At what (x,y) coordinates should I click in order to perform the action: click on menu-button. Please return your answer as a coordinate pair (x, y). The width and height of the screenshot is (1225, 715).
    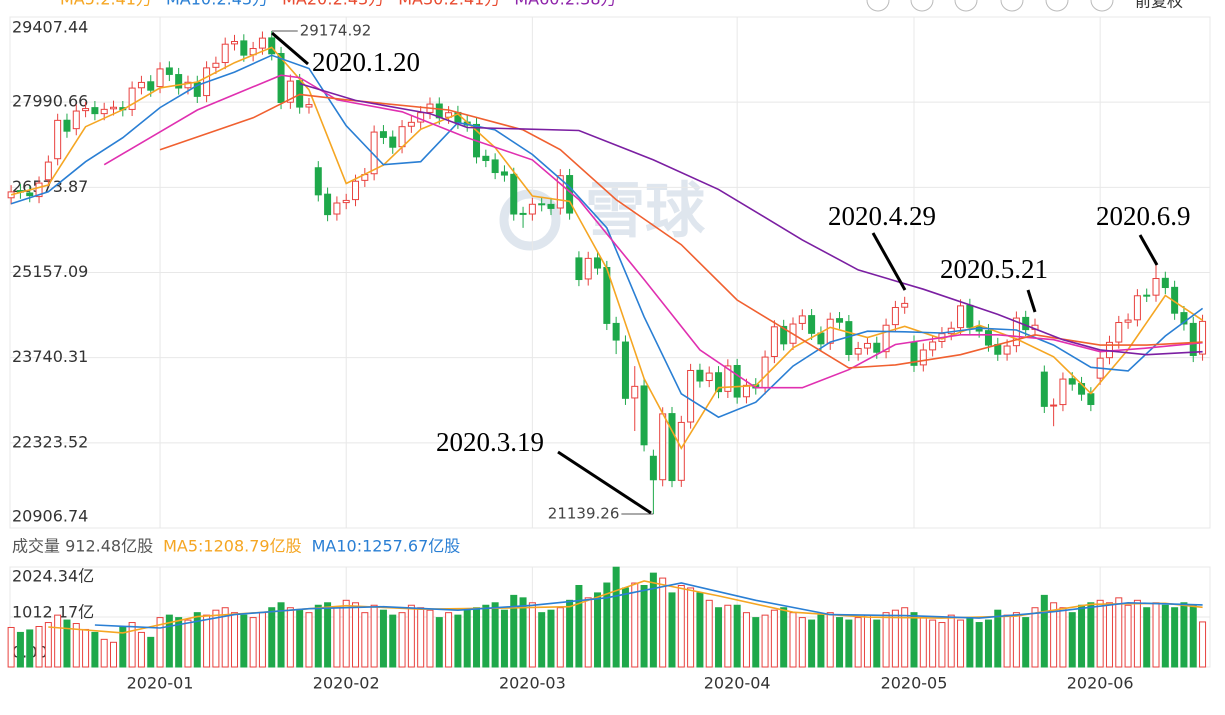
    Looking at the image, I should click on (966, 6).